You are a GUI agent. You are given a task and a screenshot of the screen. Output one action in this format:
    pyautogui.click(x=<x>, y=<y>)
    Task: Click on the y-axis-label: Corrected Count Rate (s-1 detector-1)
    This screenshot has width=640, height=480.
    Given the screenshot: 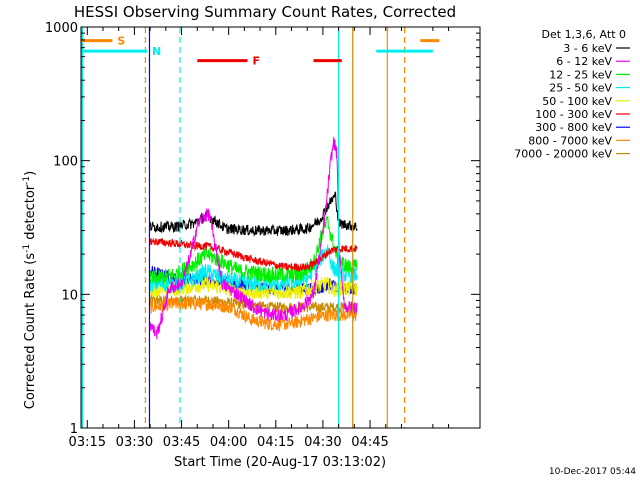 What is the action you would take?
    pyautogui.click(x=30, y=290)
    